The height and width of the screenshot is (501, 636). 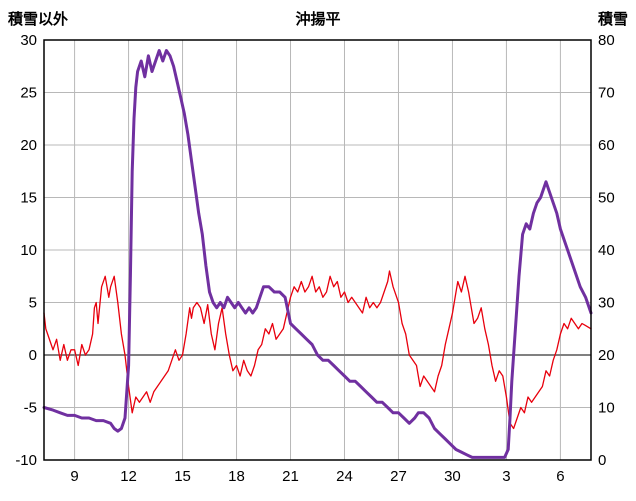 What do you see at coordinates (74, 476) in the screenshot?
I see `x-axis-tick-label: 9` at bounding box center [74, 476].